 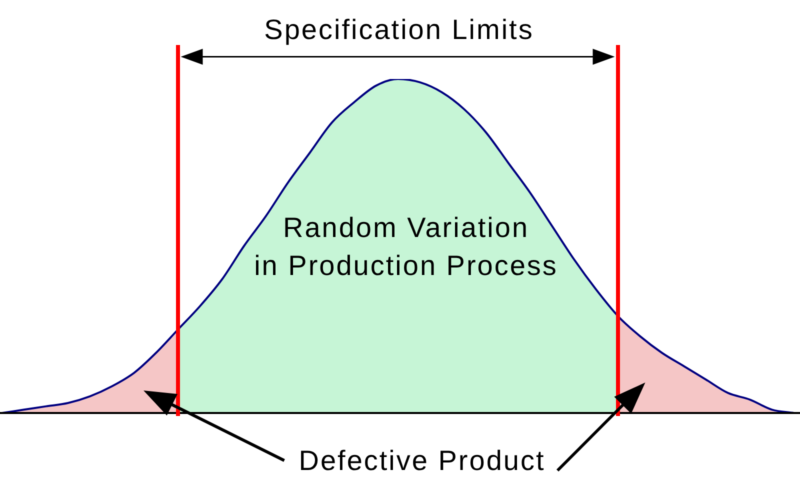 What do you see at coordinates (406, 246) in the screenshot?
I see `annotation: Random Variation in Production Process` at bounding box center [406, 246].